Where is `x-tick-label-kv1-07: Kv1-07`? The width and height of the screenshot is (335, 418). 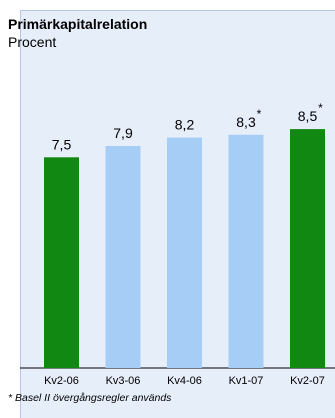 x-tick-label-kv1-07: Kv1-07 is located at coordinates (246, 381).